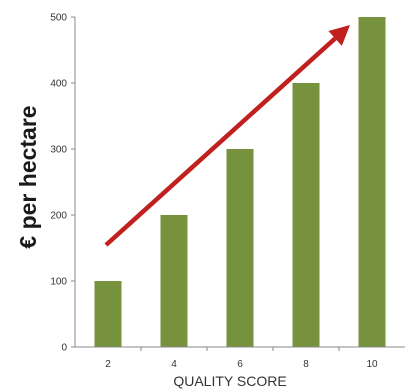 Image resolution: width=418 pixels, height=391 pixels. I want to click on y-tick-label: 100, so click(58, 282).